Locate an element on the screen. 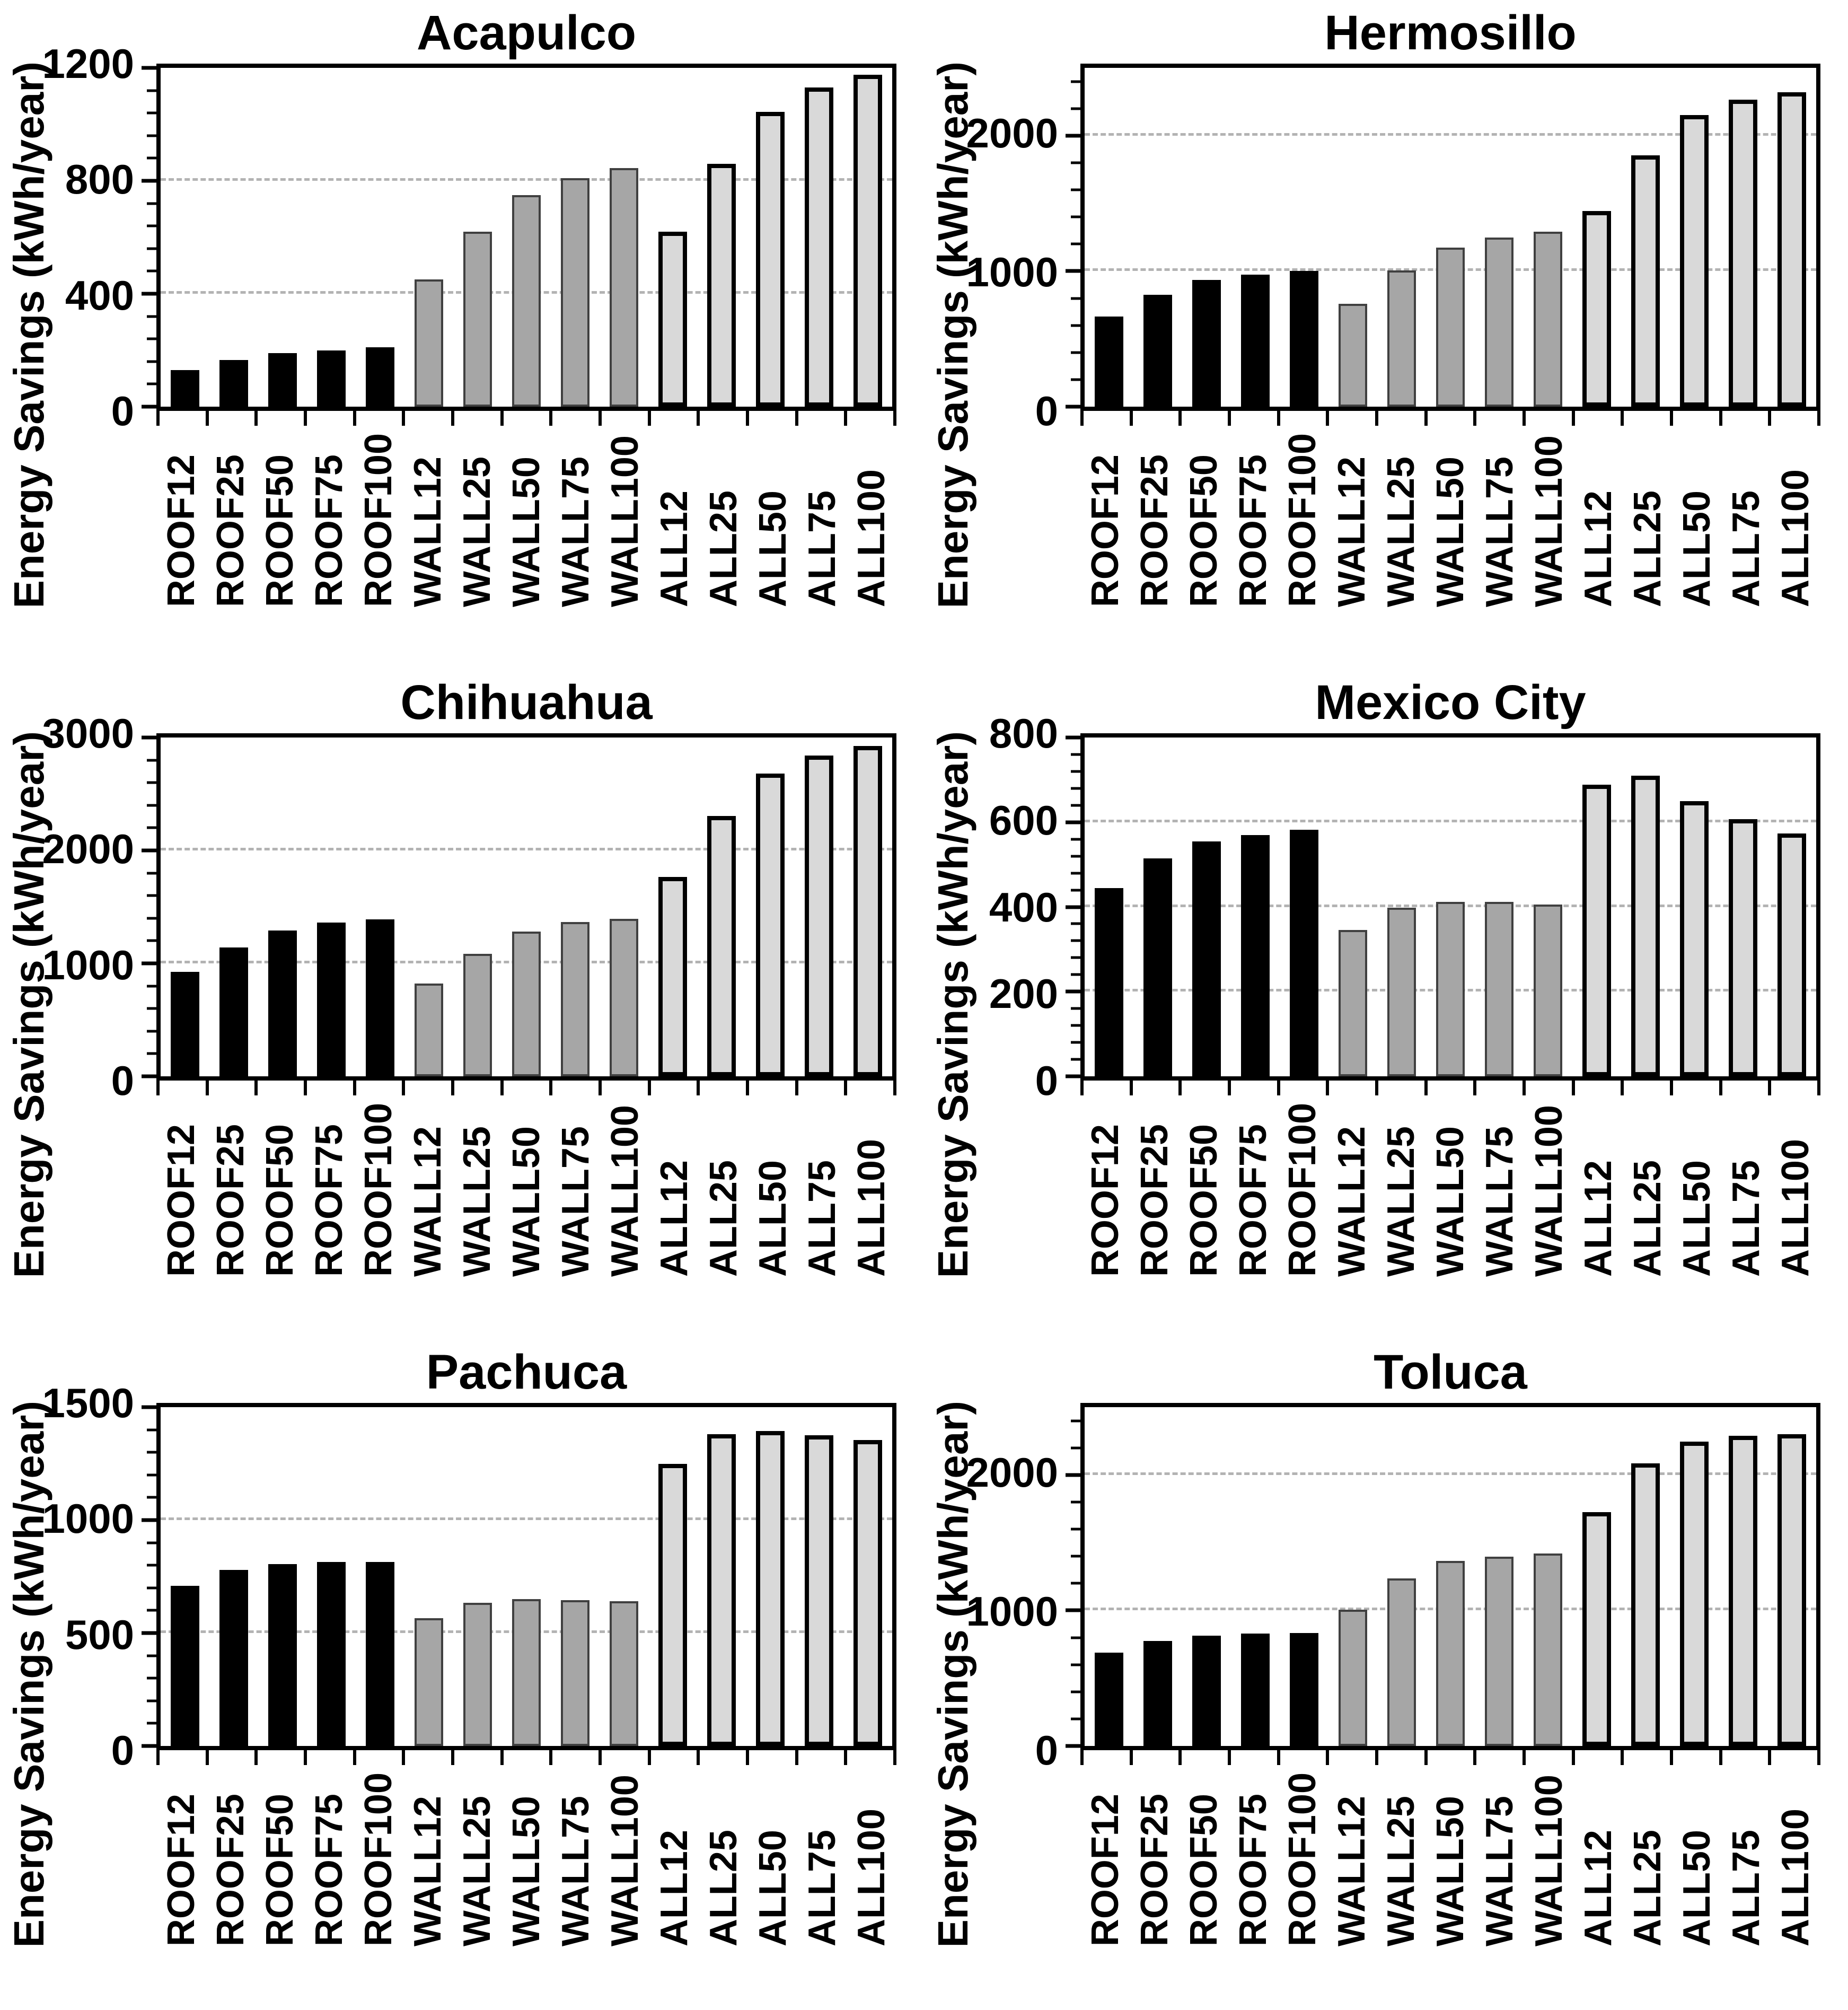 The image size is (1848, 2010). x-label-wrap: WALL100 is located at coordinates (1549, 520).